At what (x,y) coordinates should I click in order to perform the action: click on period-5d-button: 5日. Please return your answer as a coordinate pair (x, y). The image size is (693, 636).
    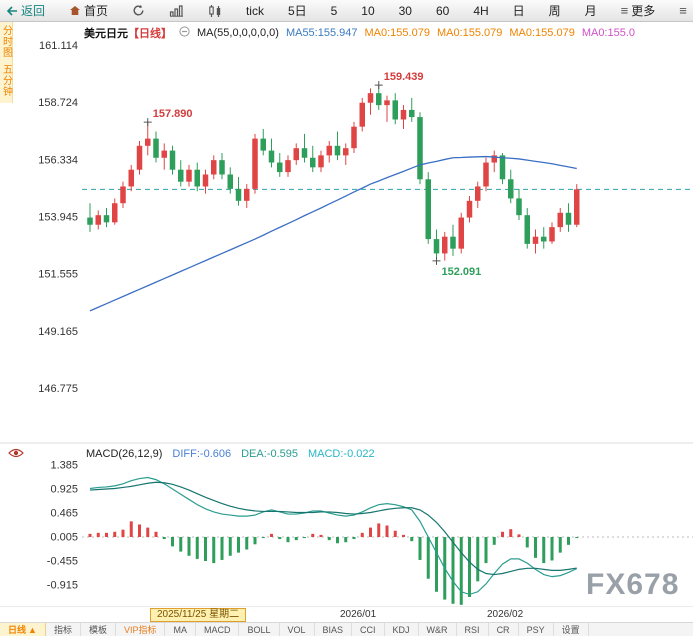
    Looking at the image, I should click on (297, 10).